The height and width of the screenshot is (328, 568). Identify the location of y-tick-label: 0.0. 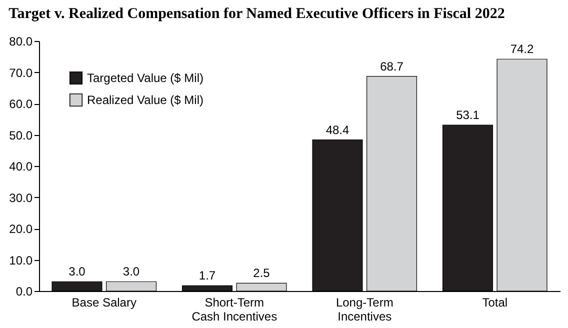
(24, 291).